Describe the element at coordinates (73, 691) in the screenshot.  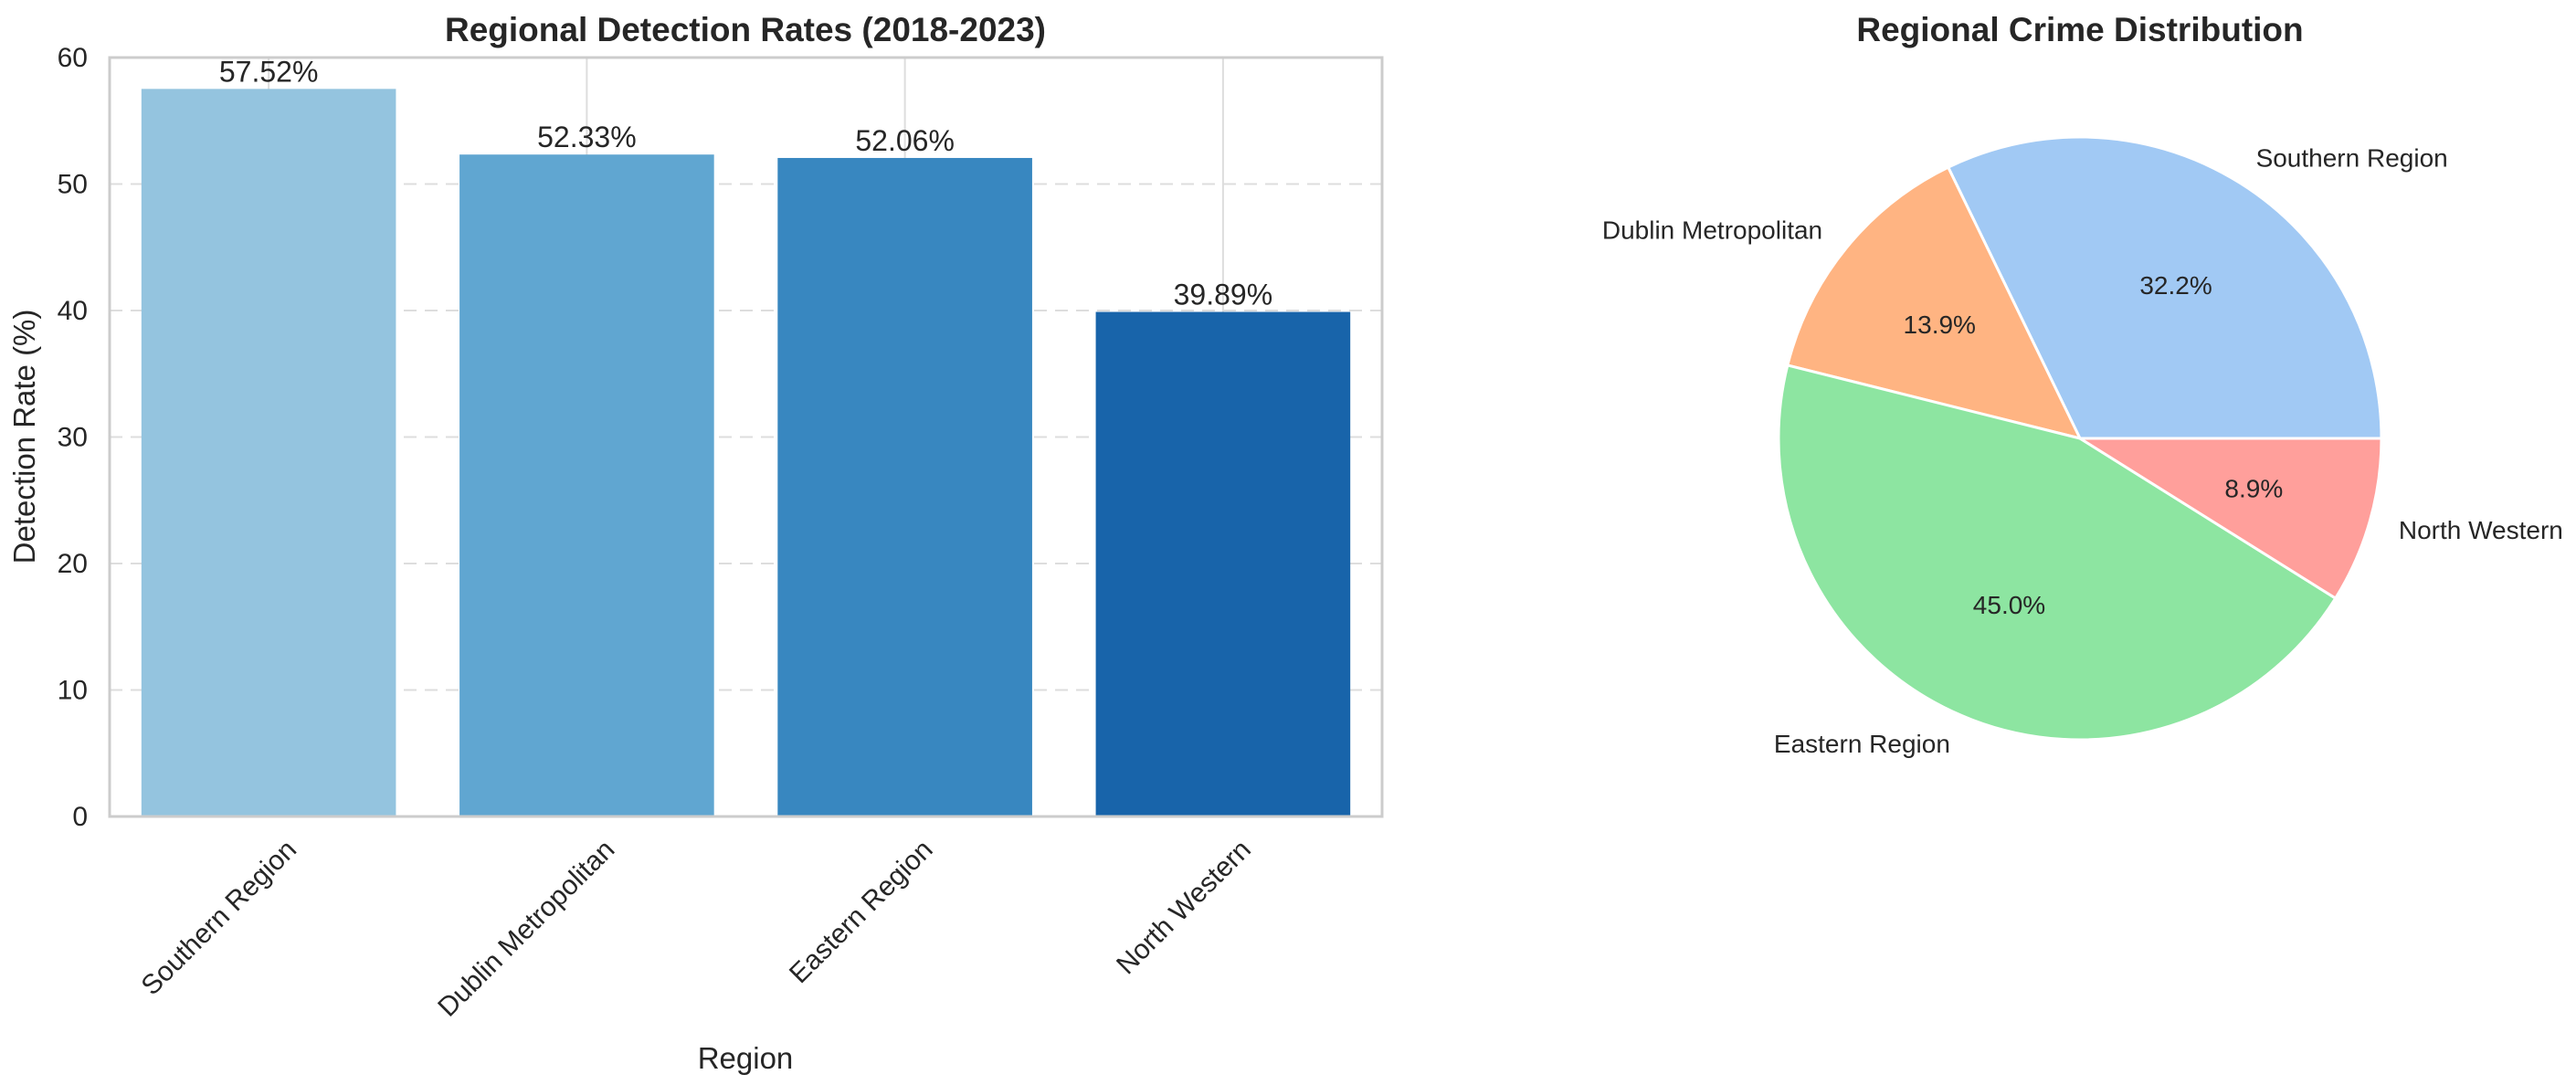
I see `y-tick-label: 10` at that location.